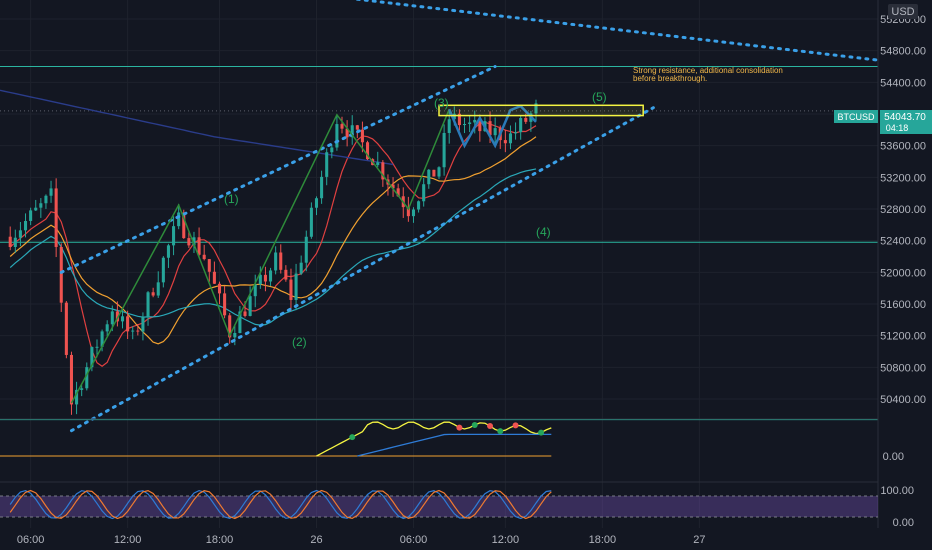 The image size is (932, 550). What do you see at coordinates (903, 83) in the screenshot?
I see `price-tick: 54400.00` at bounding box center [903, 83].